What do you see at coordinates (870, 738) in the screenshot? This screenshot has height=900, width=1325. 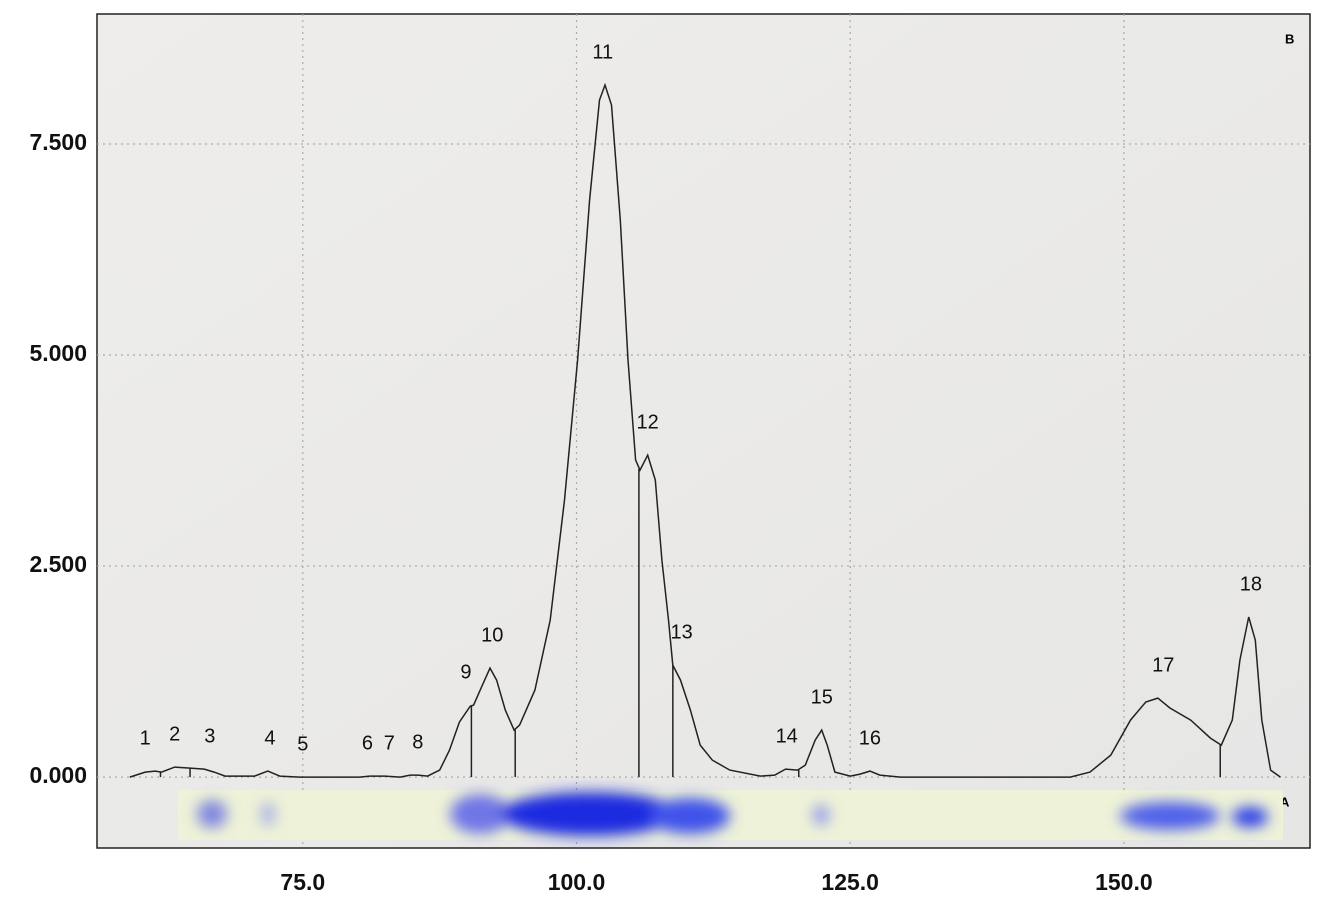 I see `peak-label: 16` at bounding box center [870, 738].